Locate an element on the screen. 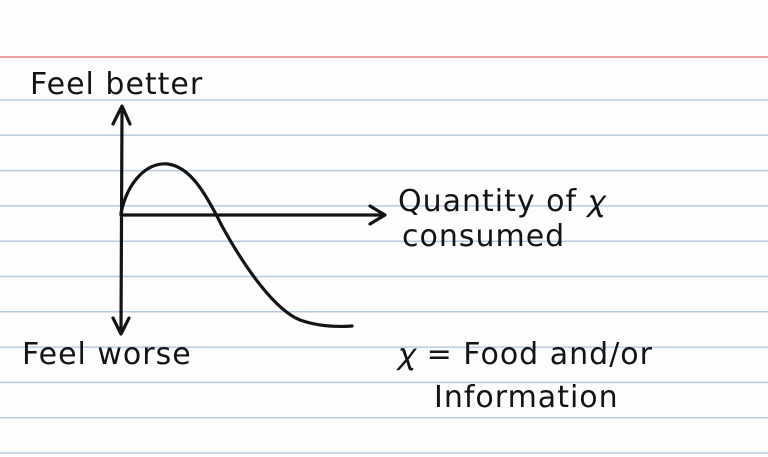 The image size is (768, 457). y-axis-down-arrow is located at coordinates (121, 326).